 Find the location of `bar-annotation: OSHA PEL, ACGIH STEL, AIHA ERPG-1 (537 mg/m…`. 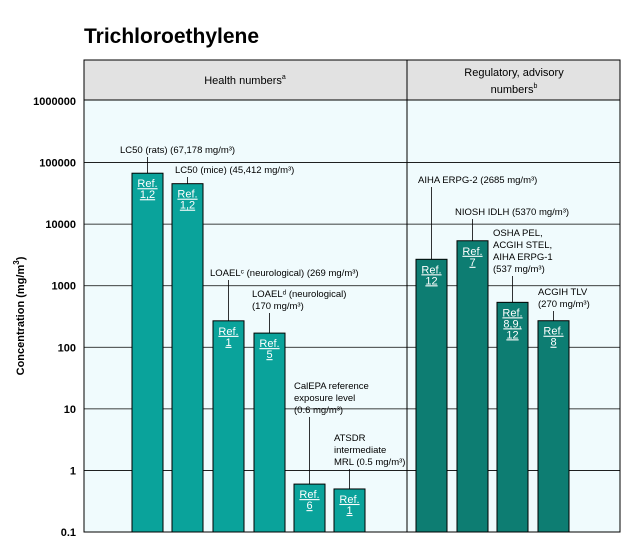

bar-annotation: OSHA PEL, ACGIH STEL, AIHA ERPG-1 (537 mg/m… is located at coordinates (523, 251).